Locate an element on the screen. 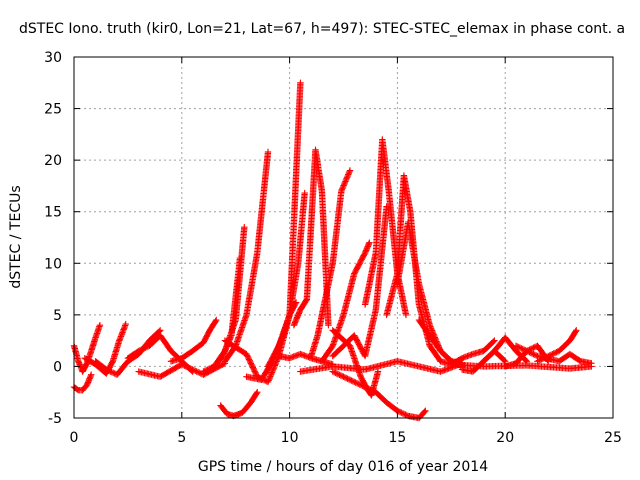 This screenshot has height=480, width=640. x-tick-label: 25 is located at coordinates (613, 438).